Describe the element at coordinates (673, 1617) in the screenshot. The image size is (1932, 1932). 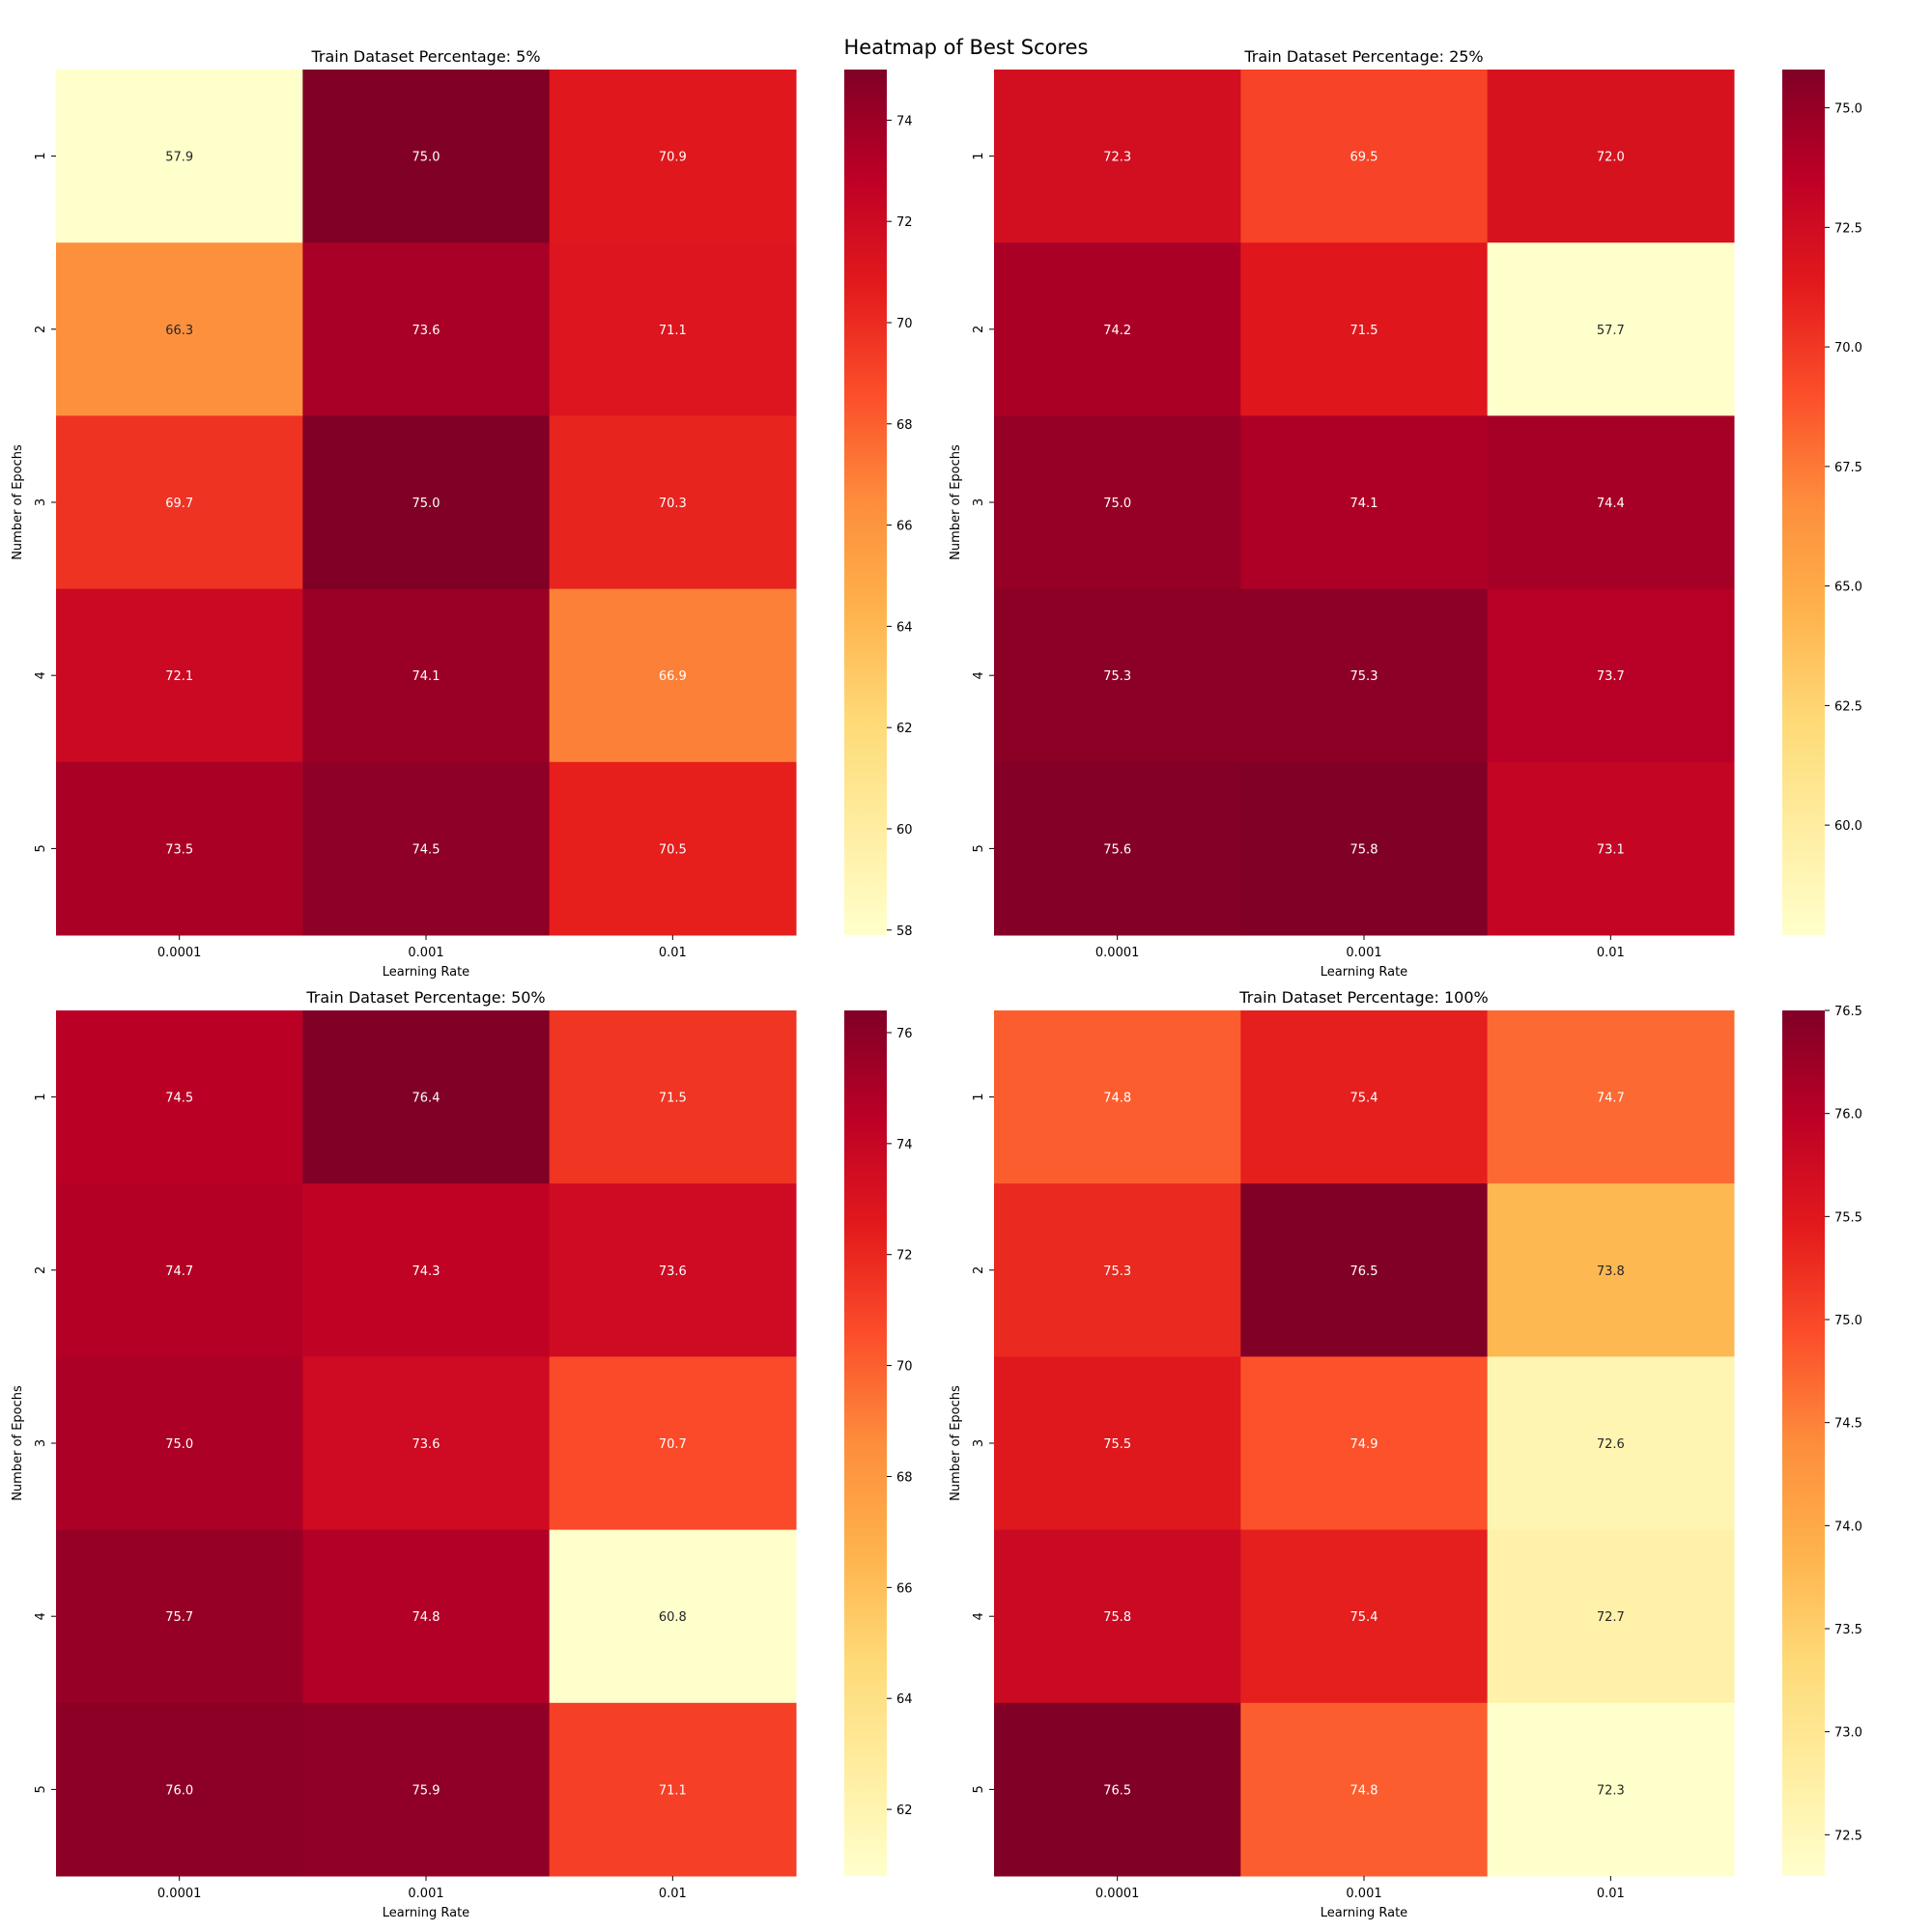
I see `cell-value-label: 60.8` at that location.